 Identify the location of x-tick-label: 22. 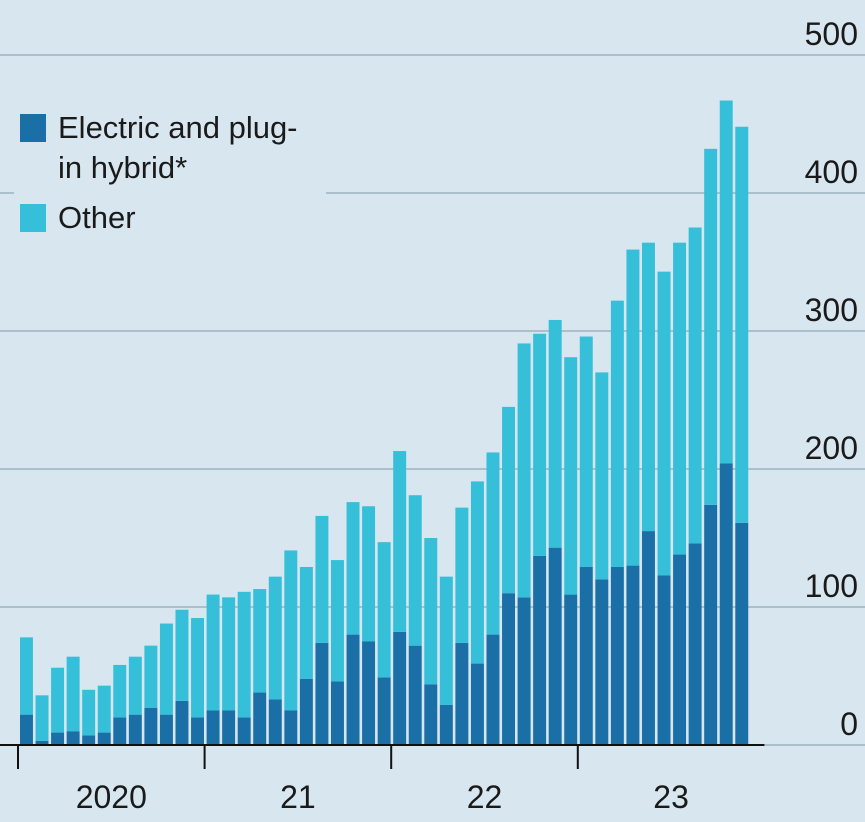
(485, 797).